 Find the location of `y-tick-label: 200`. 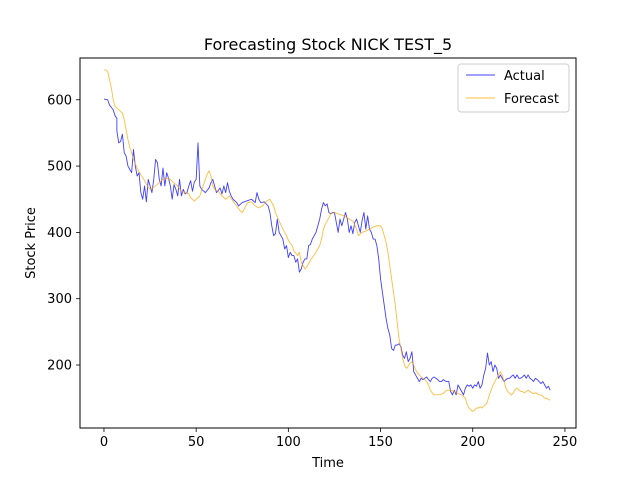

y-tick-label: 200 is located at coordinates (59, 366).